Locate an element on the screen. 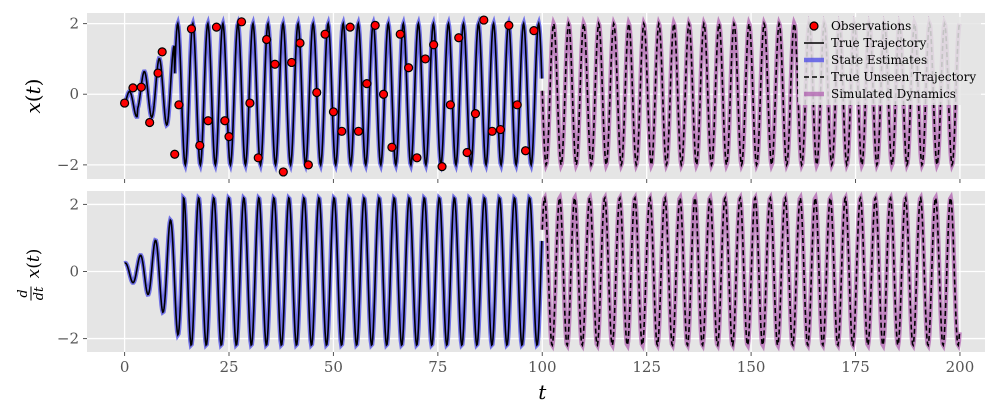 This screenshot has height=419, width=997. xtick-label-0: 0 is located at coordinates (125, 367).